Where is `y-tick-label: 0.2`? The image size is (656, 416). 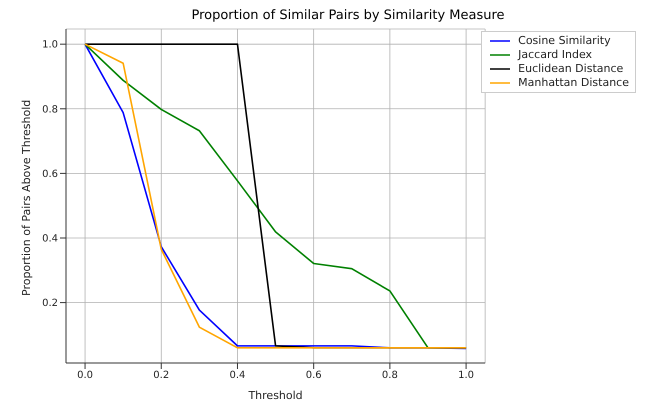
y-tick-label: 0.2 is located at coordinates (50, 304).